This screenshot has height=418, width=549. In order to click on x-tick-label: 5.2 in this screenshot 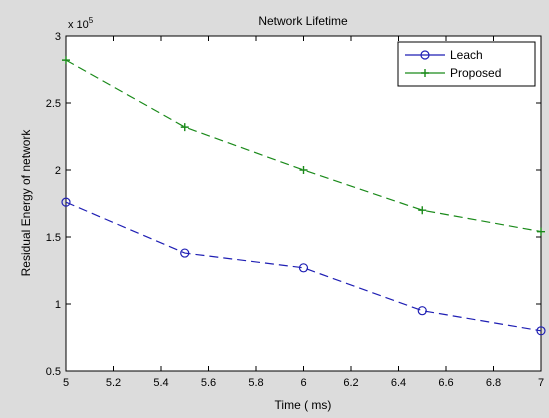, I will do `click(113, 383)`.